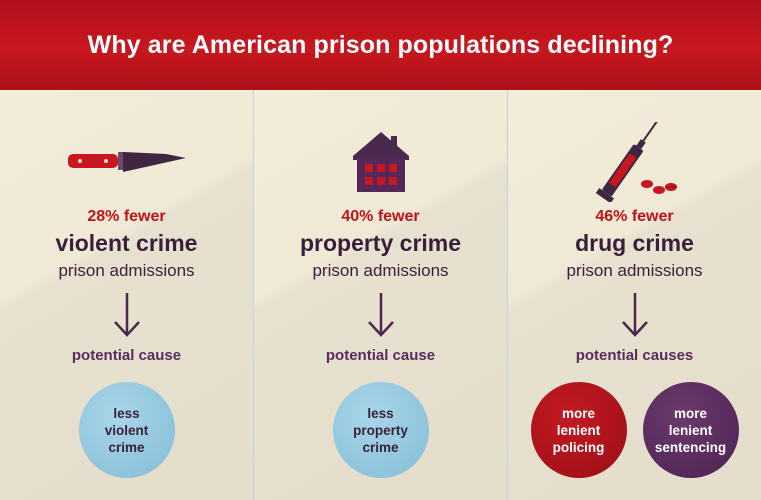 The width and height of the screenshot is (761, 500). I want to click on stat-percent: 40% fewer, so click(380, 216).